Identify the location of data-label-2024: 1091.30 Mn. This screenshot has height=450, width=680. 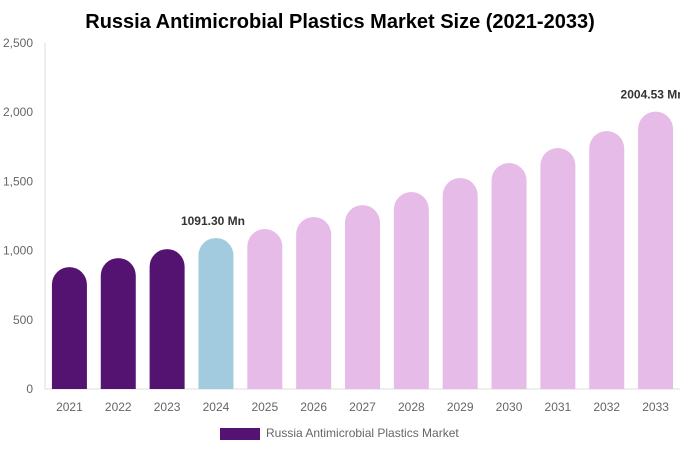
(213, 221).